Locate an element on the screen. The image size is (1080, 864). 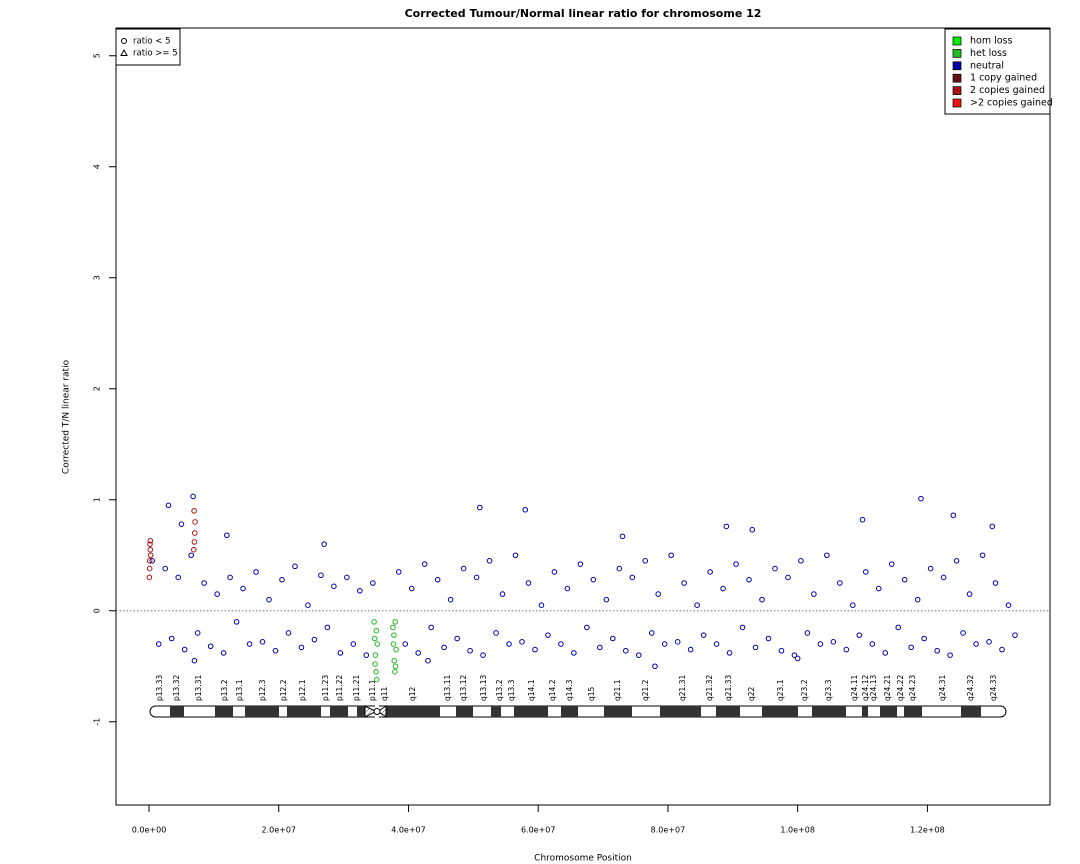
centromere is located at coordinates (371, 711).